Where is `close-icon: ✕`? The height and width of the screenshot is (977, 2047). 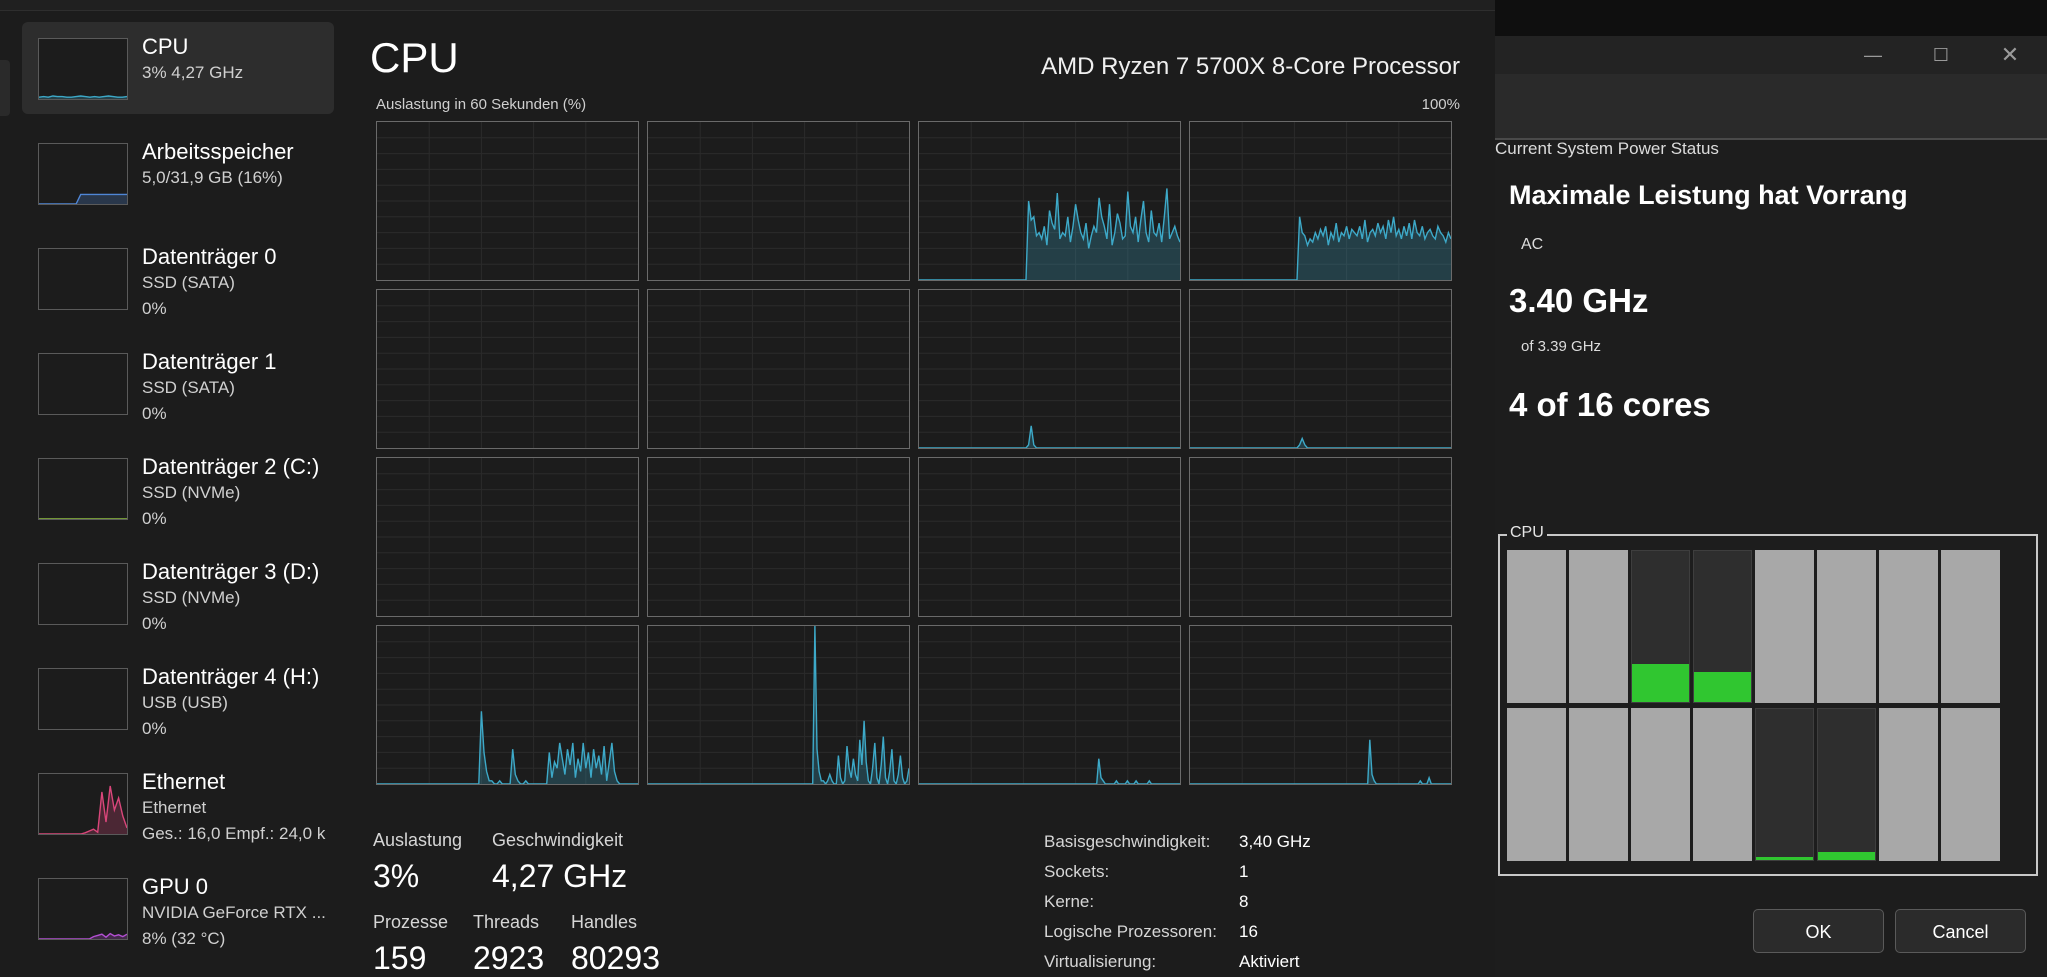 close-icon: ✕ is located at coordinates (2010, 54).